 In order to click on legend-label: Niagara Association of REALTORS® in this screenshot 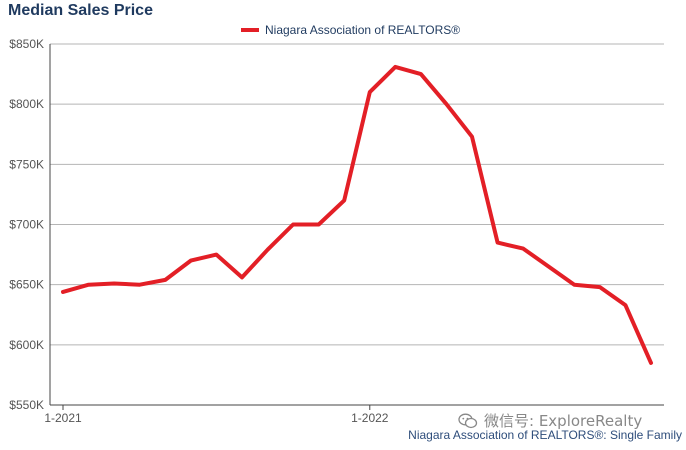, I will do `click(363, 30)`.